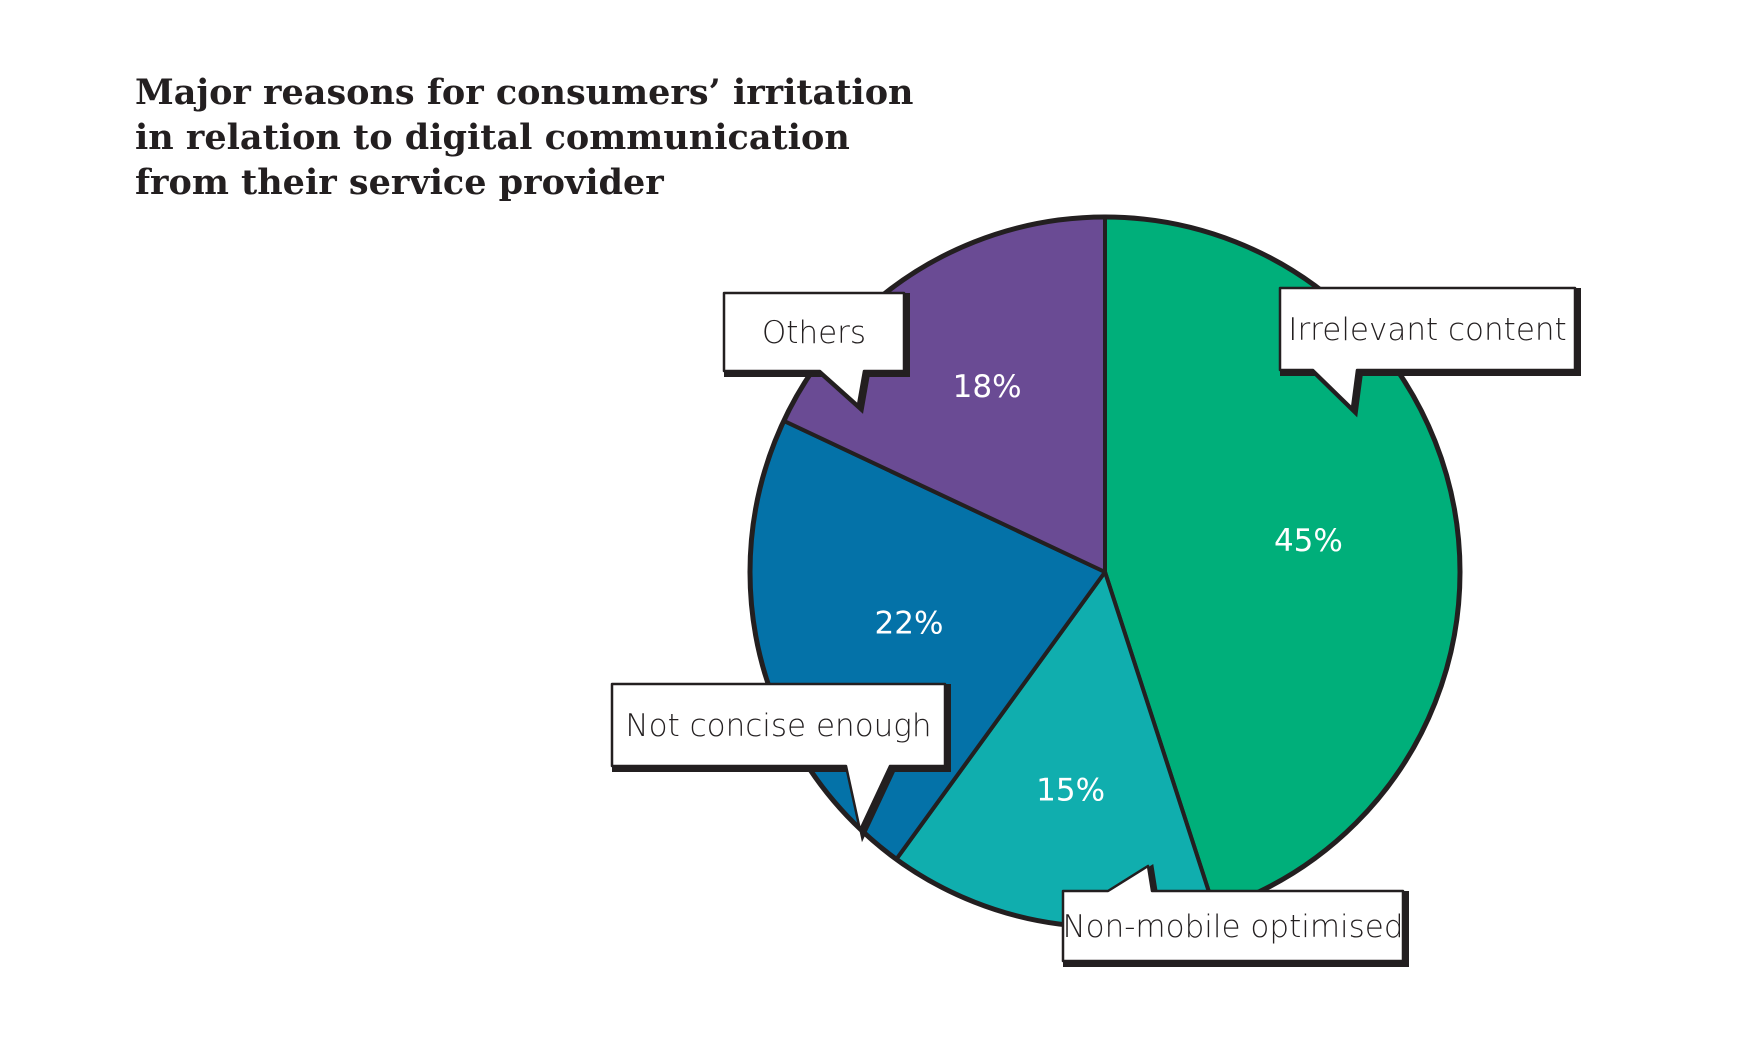 This screenshot has height=1056, width=1760. I want to click on pie-value-label: 15%, so click(1070, 790).